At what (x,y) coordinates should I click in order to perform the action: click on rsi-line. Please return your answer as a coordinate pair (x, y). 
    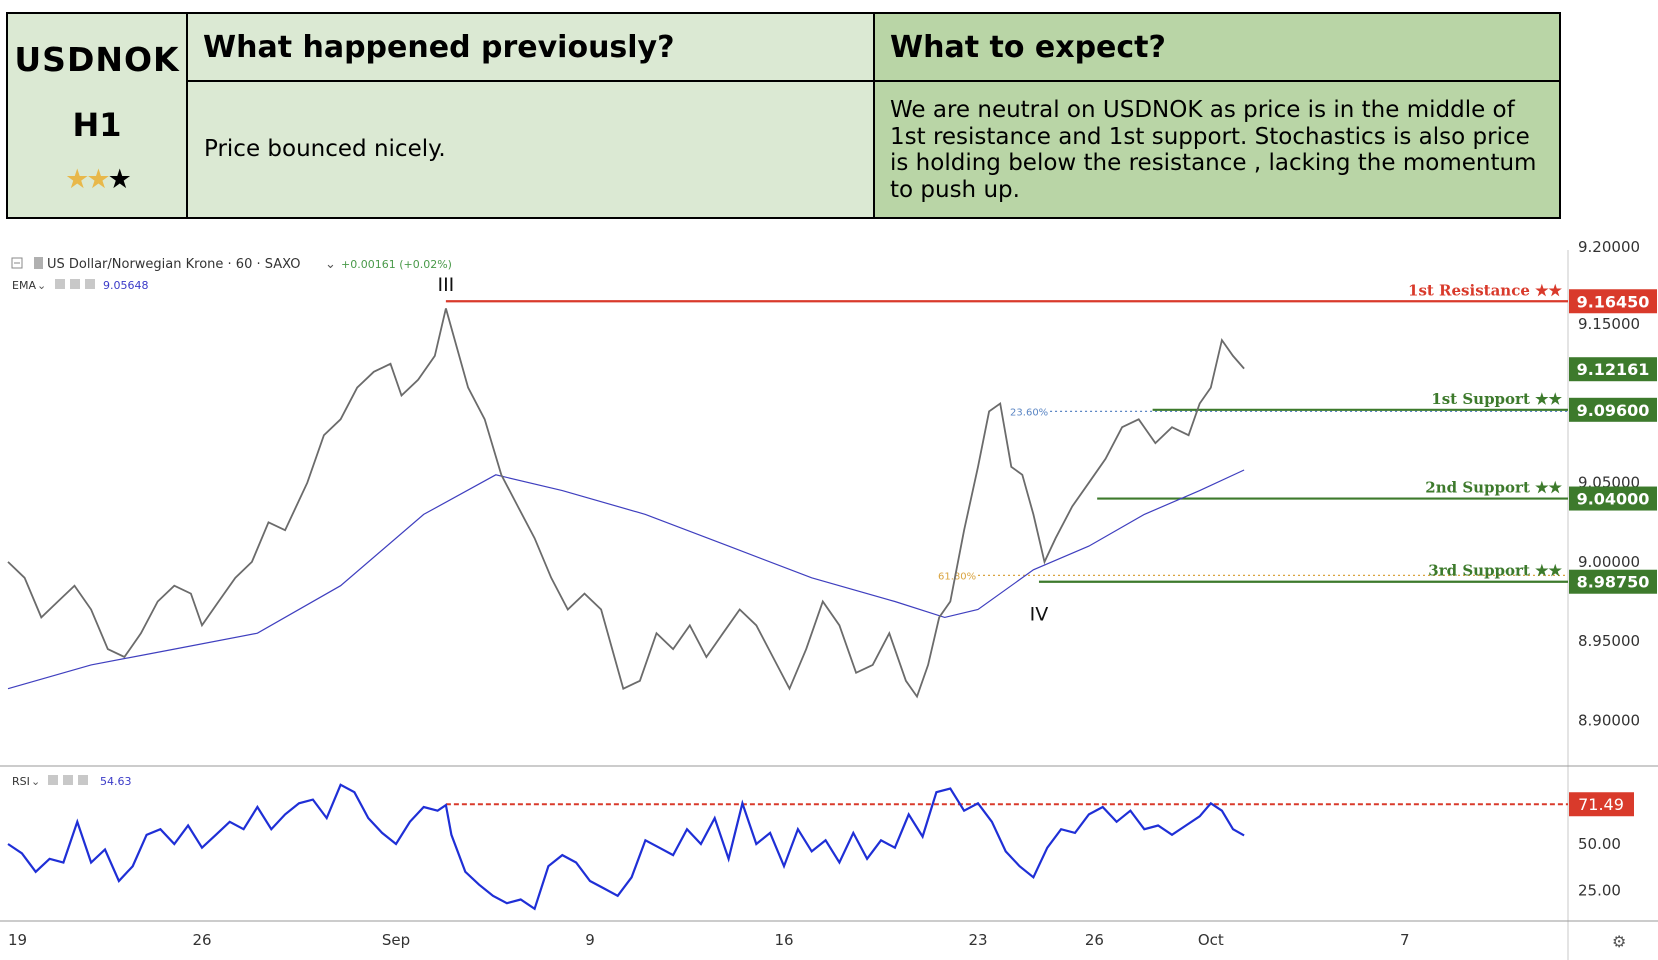
    Looking at the image, I should click on (626, 847).